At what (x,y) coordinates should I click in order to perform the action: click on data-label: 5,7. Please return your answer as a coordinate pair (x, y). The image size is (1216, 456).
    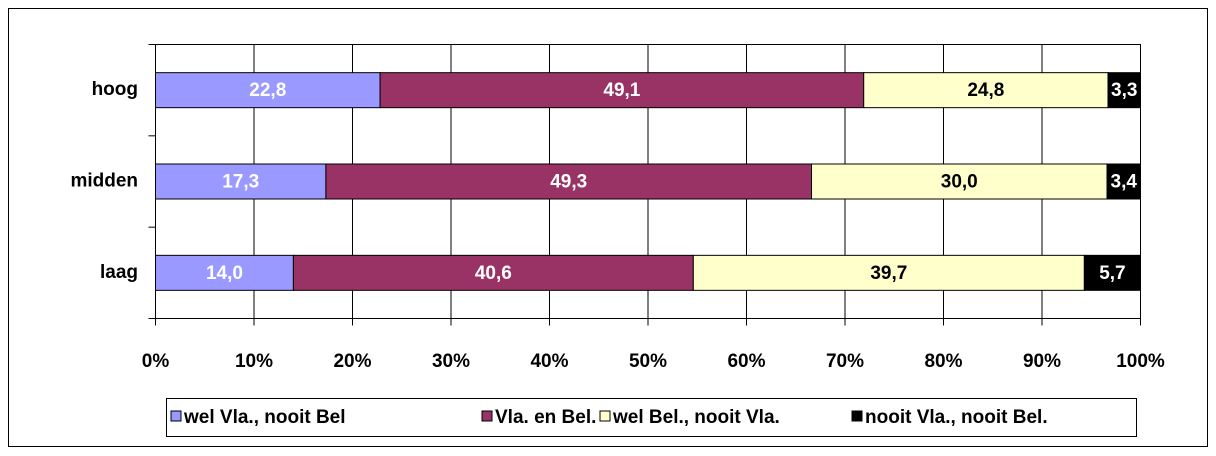
    Looking at the image, I should click on (1112, 273).